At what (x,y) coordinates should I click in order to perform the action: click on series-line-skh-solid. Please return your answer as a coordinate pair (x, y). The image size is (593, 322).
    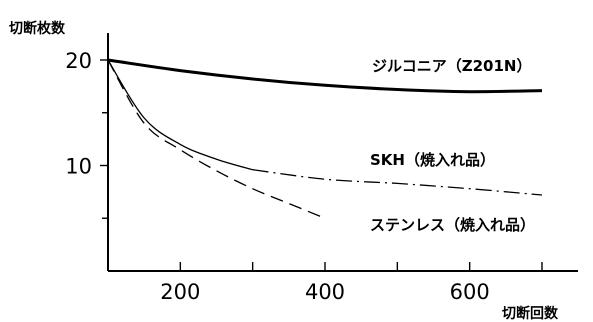
    Looking at the image, I should click on (180, 115).